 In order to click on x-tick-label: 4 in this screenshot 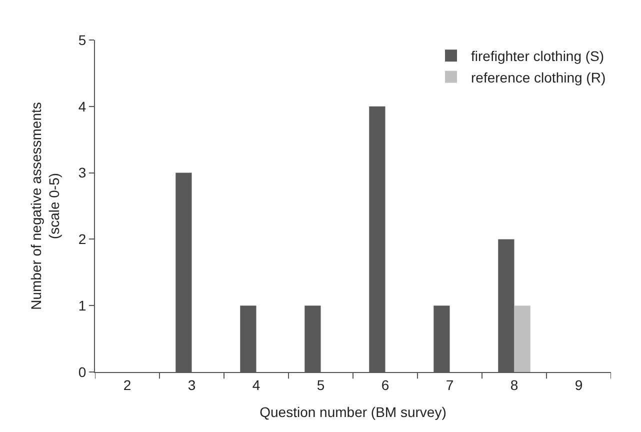, I will do `click(256, 384)`.